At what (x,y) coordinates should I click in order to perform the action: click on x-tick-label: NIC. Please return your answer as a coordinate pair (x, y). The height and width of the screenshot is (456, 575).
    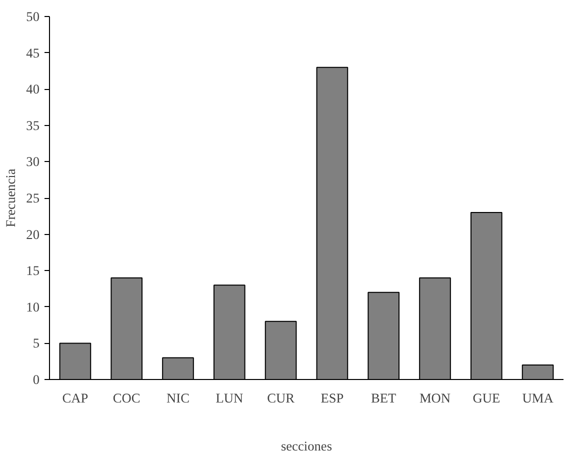
    Looking at the image, I should click on (178, 398).